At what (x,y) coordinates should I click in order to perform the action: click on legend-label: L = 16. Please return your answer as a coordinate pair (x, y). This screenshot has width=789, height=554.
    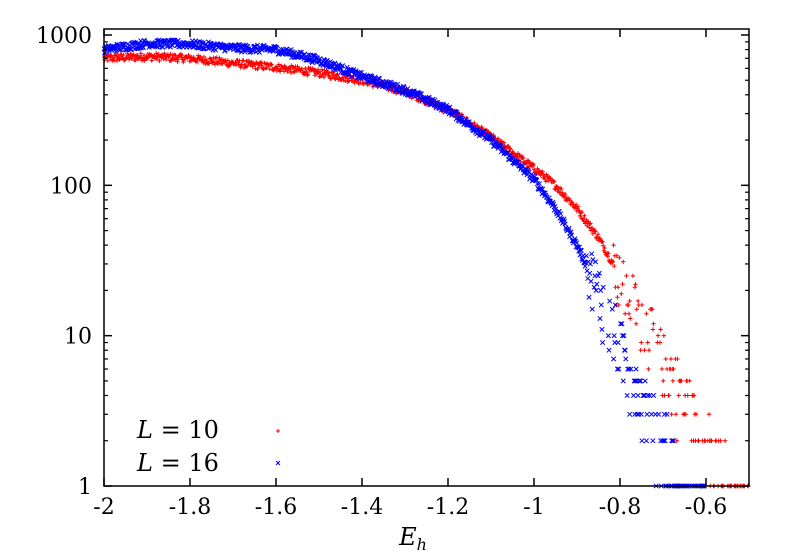
    Looking at the image, I should click on (177, 463).